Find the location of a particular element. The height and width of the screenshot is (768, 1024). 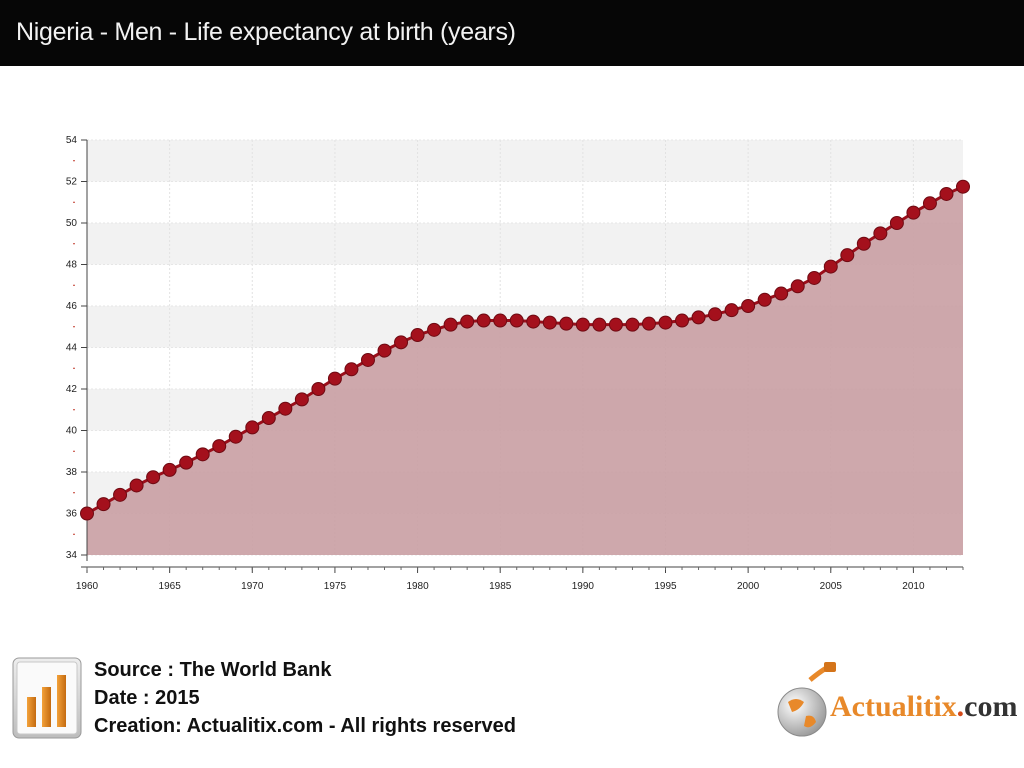

x-tick-label: 1995 is located at coordinates (665, 586).